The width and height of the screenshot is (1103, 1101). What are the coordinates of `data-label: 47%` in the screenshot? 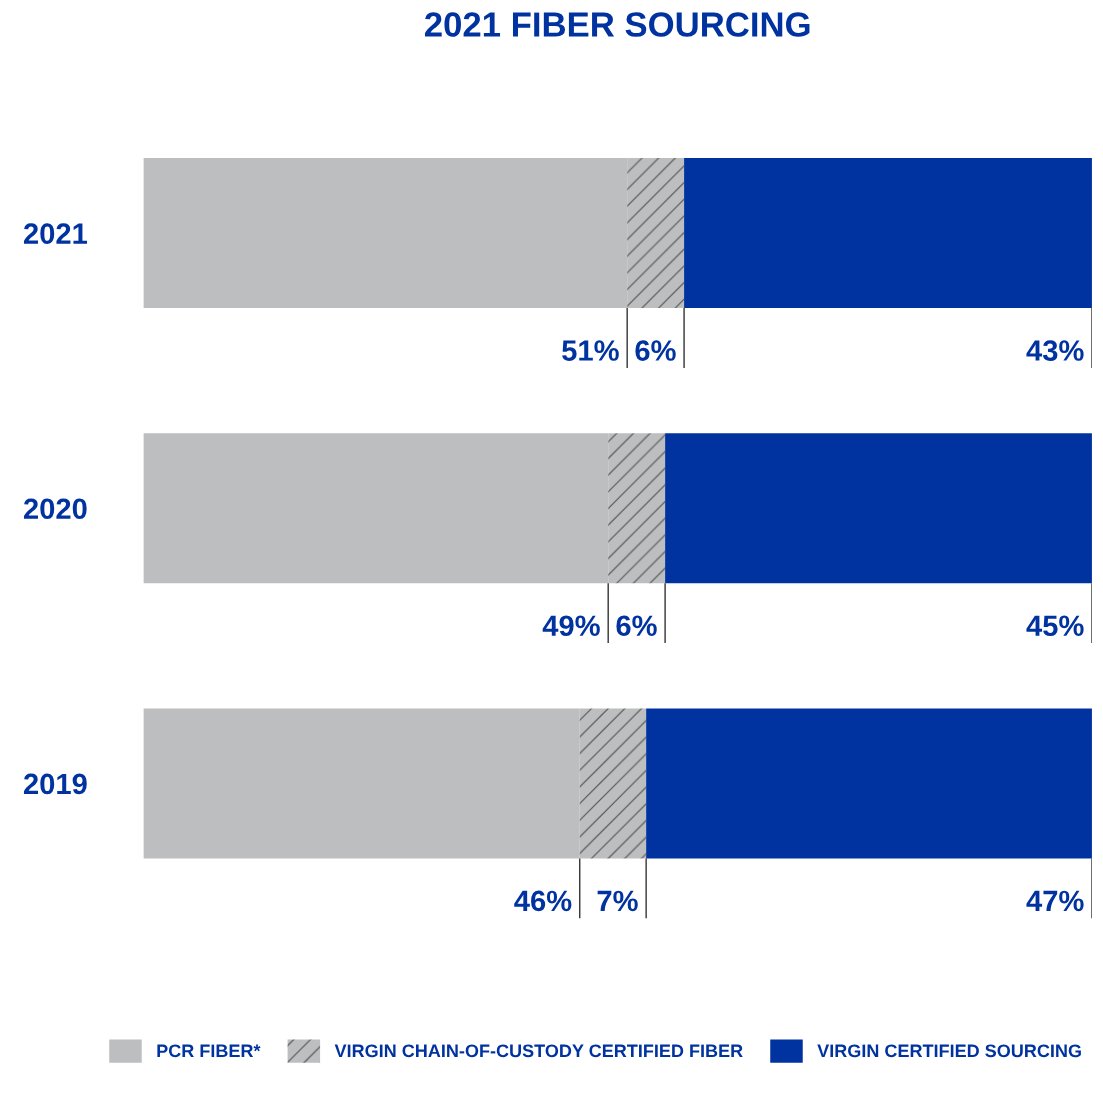 It's located at (1055, 901).